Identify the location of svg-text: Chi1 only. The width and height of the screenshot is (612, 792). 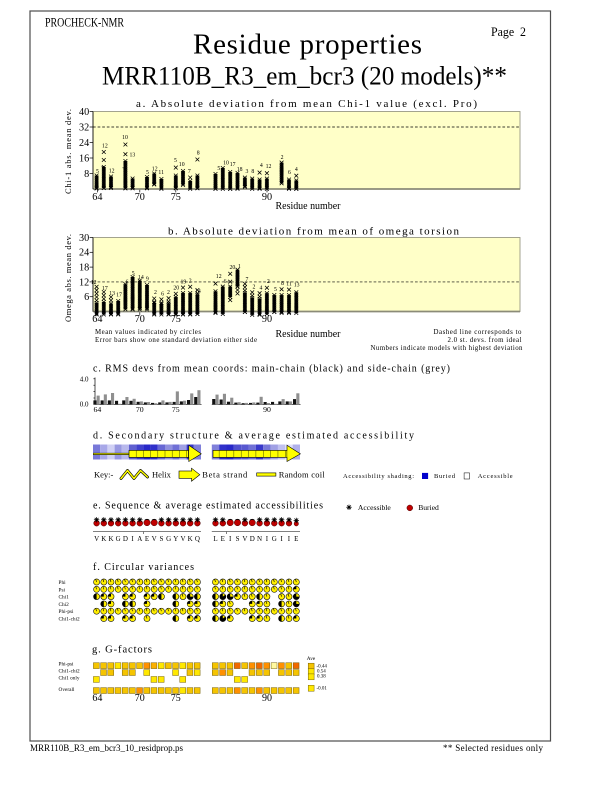
(69, 678).